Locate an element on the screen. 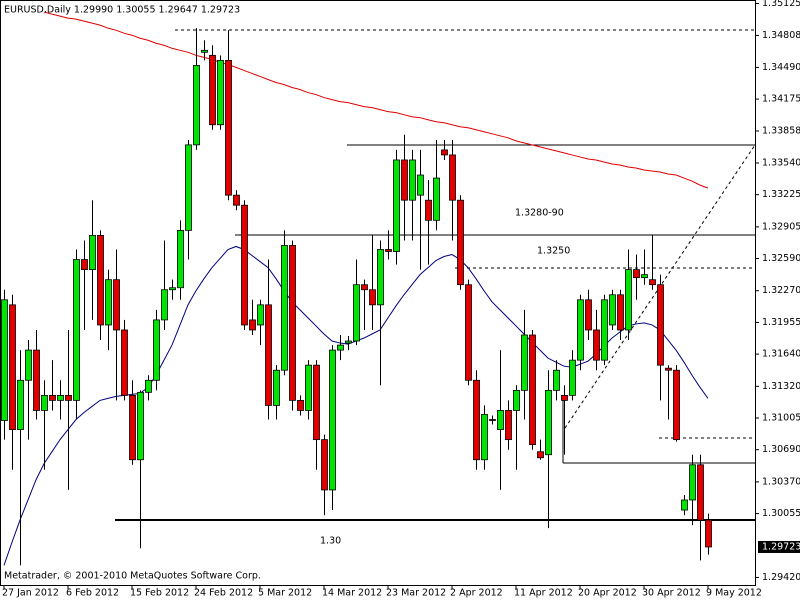 This screenshot has width=800, height=600. y-tick-label: 1.33858 is located at coordinates (781, 130).